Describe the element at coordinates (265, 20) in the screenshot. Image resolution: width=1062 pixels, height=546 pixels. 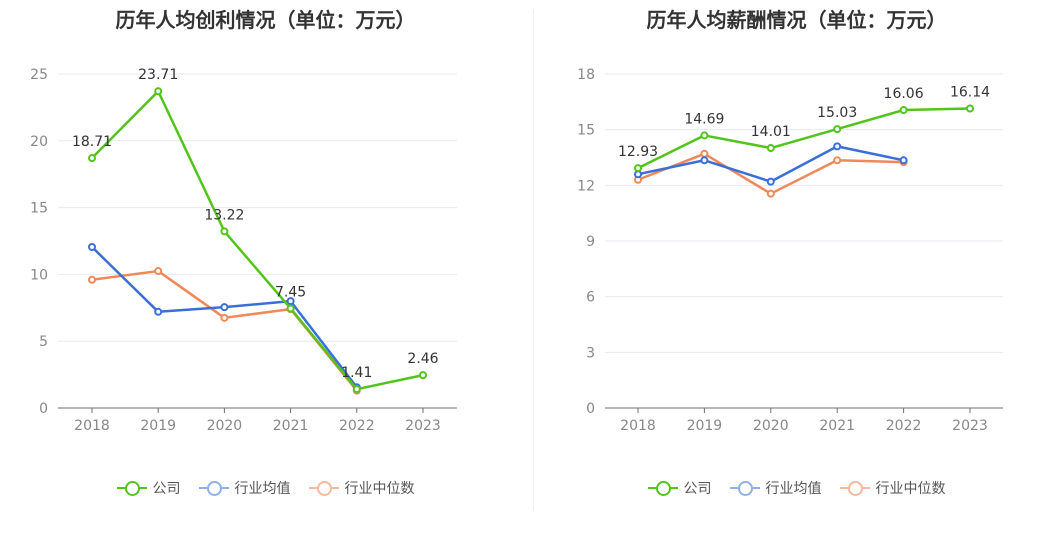
I see `chart-title: 历年人均创利情况（单位：万元）` at that location.